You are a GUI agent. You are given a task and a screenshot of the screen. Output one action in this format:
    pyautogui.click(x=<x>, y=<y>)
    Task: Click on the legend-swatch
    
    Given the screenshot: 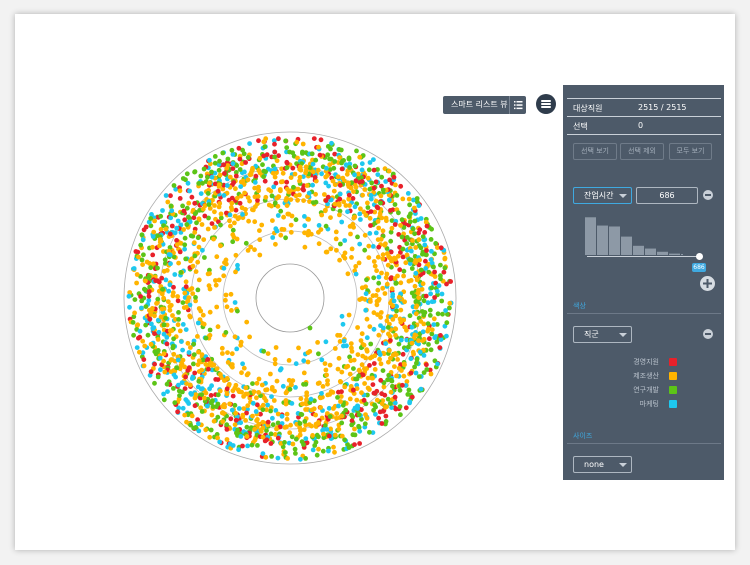 What is the action you would take?
    pyautogui.click(x=673, y=362)
    